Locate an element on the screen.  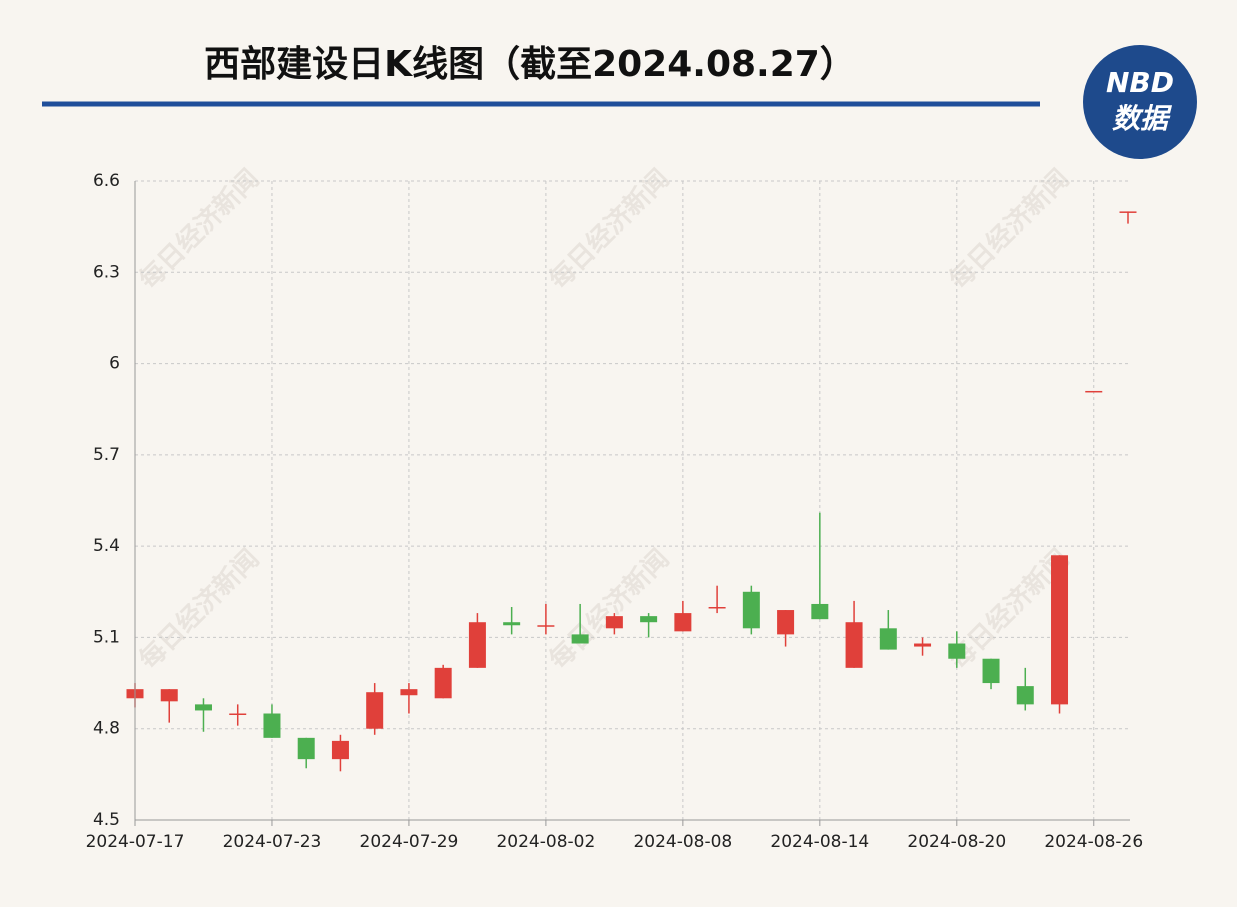
x-tick-label: 2024-08-26 is located at coordinates (1093, 842).